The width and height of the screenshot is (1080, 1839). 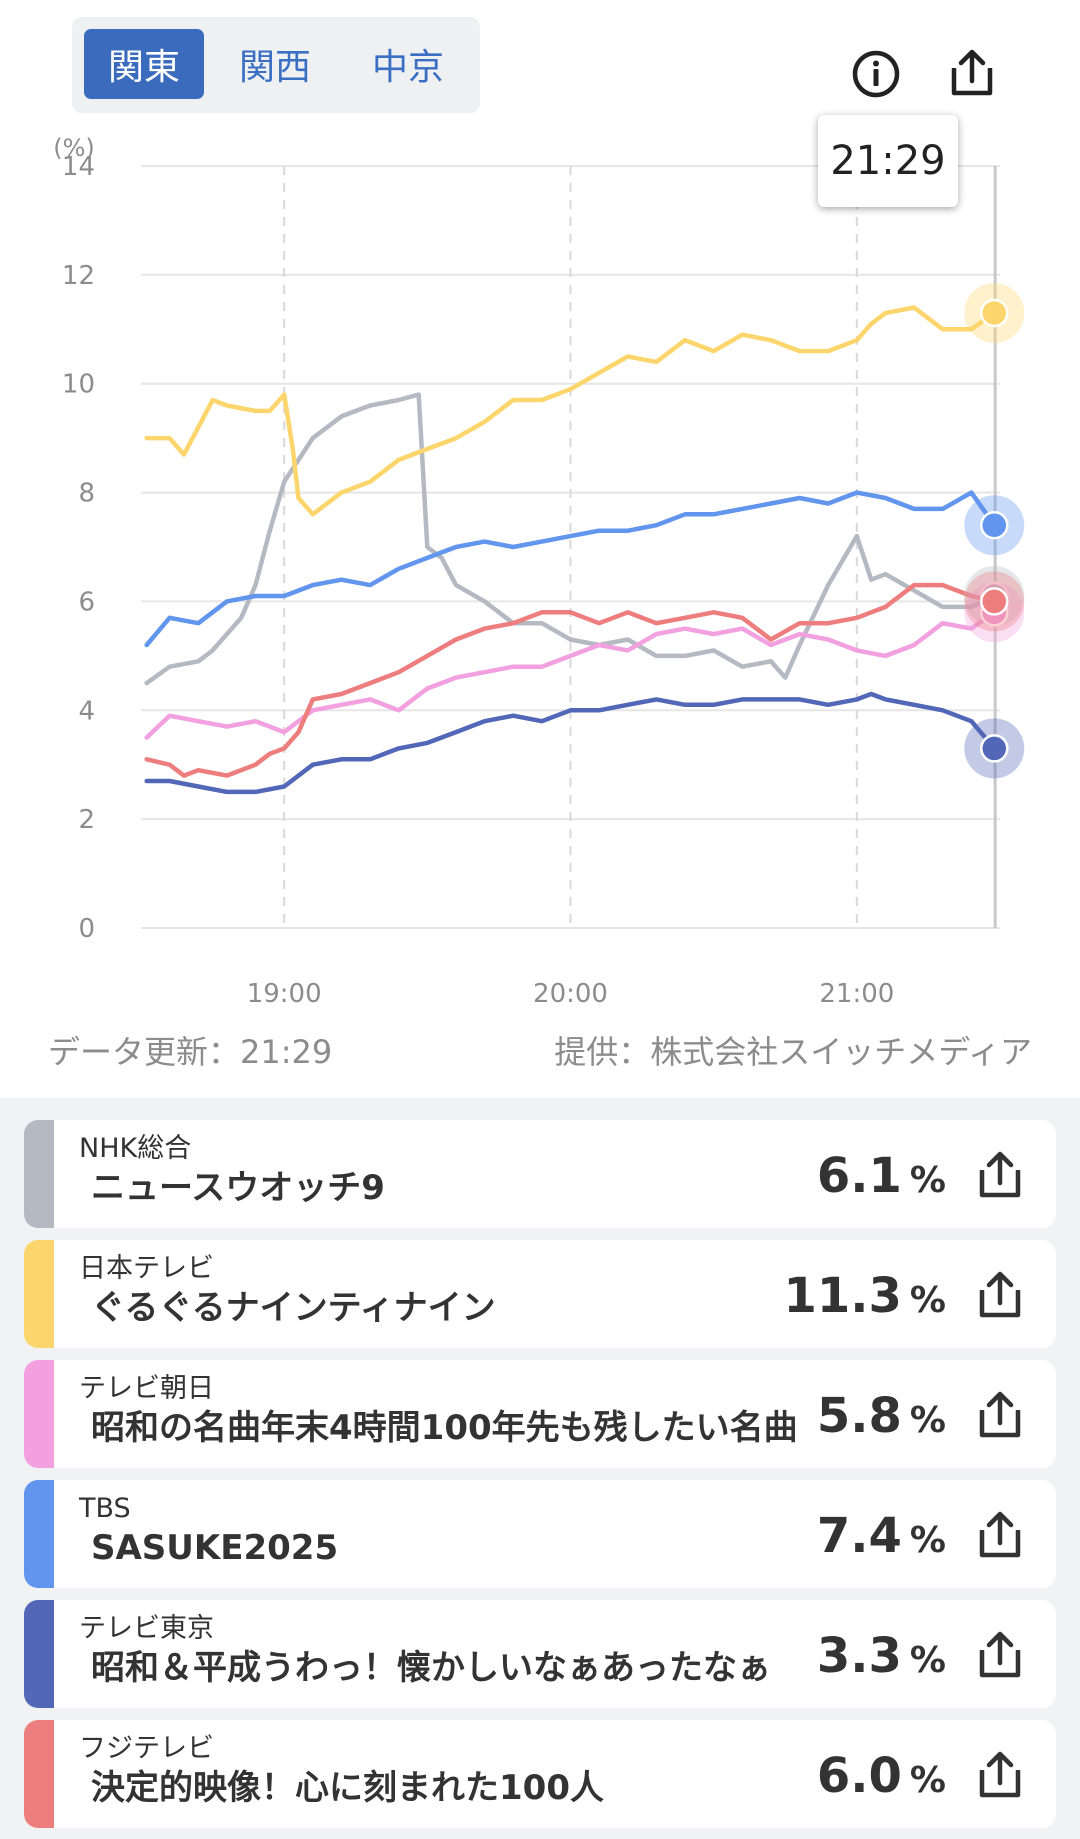 I want to click on channel-info: フジテレビ 決定的映像！心に刻まれた100人, so click(x=464, y=1771).